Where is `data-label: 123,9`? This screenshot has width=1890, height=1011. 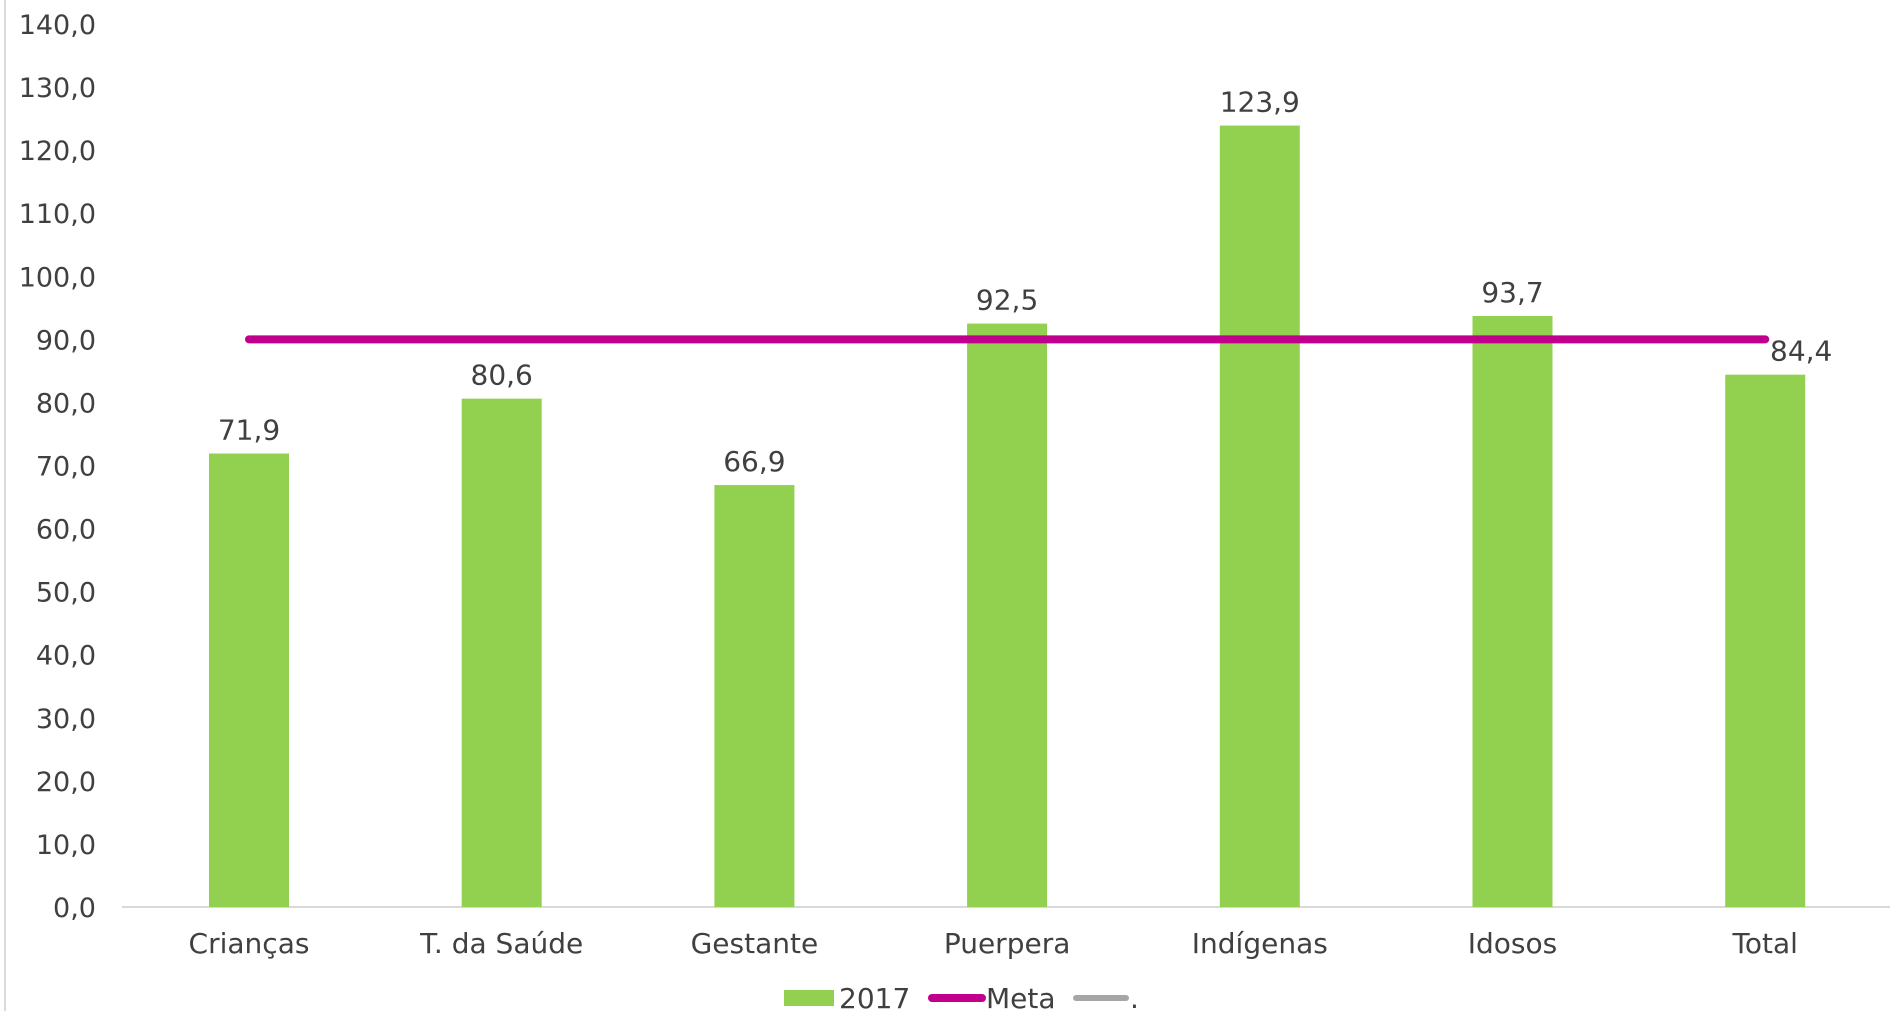 data-label: 123,9 is located at coordinates (1260, 102).